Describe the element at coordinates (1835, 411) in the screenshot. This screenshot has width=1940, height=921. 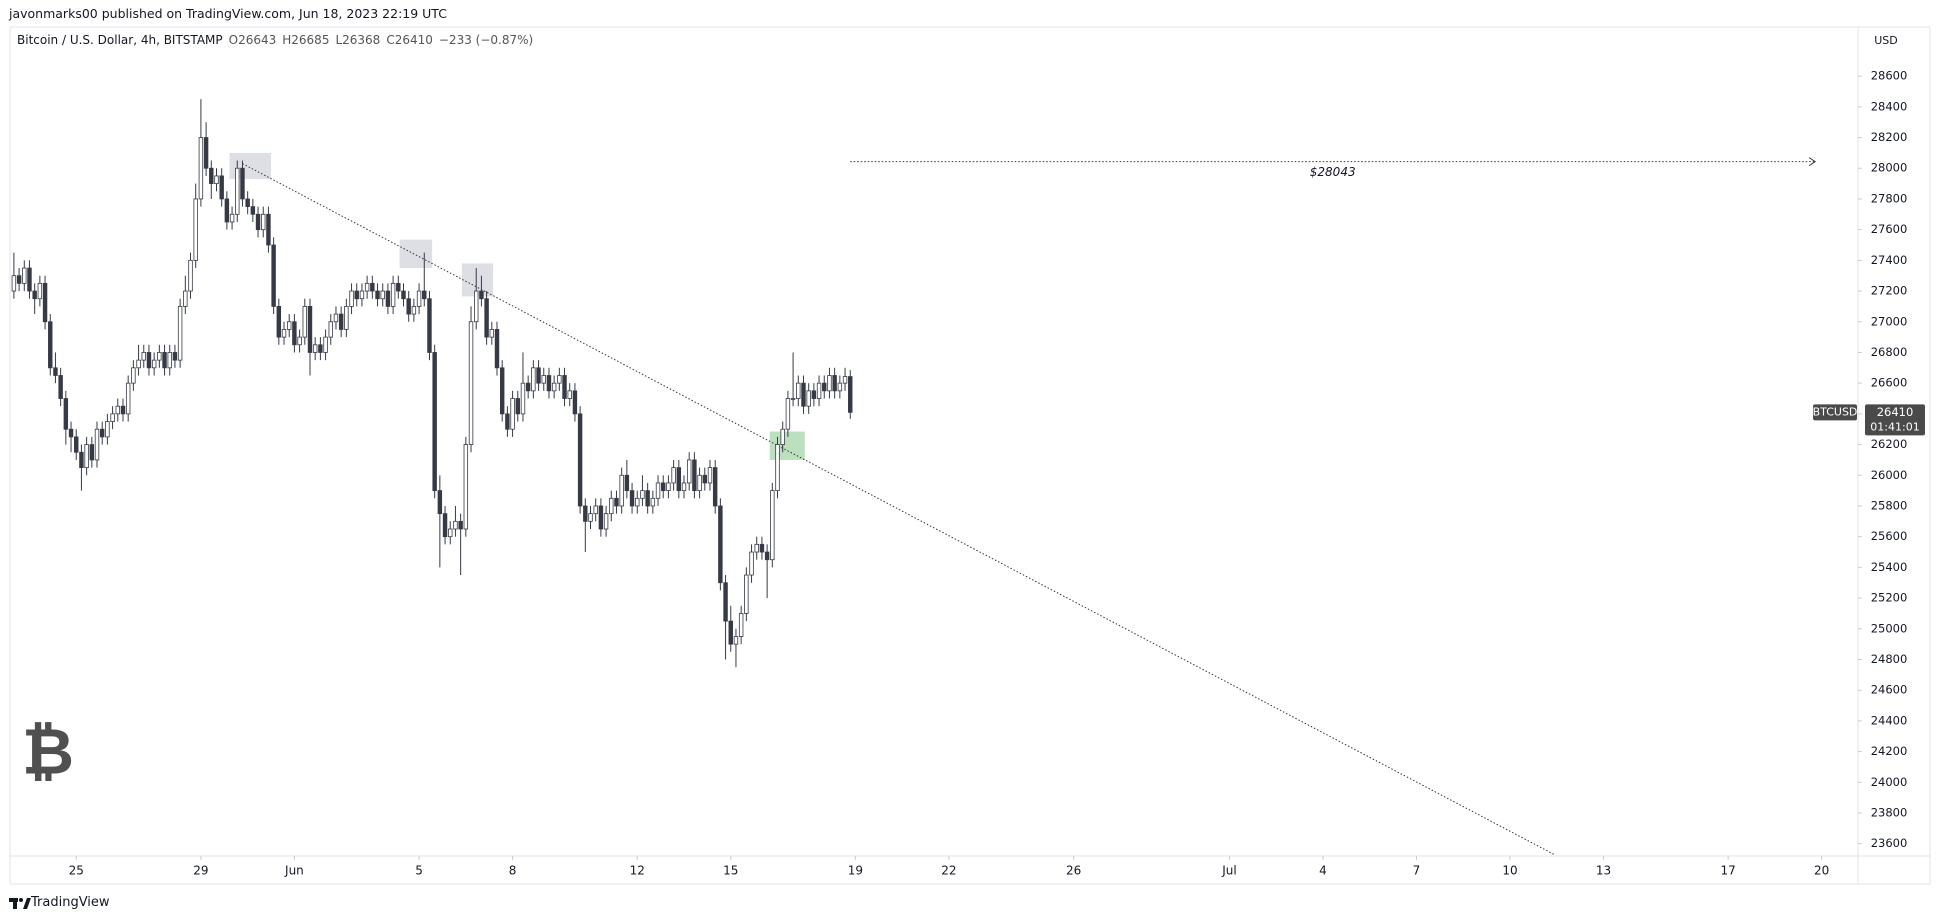
I see `symbol-tag: BTCUSD` at that location.